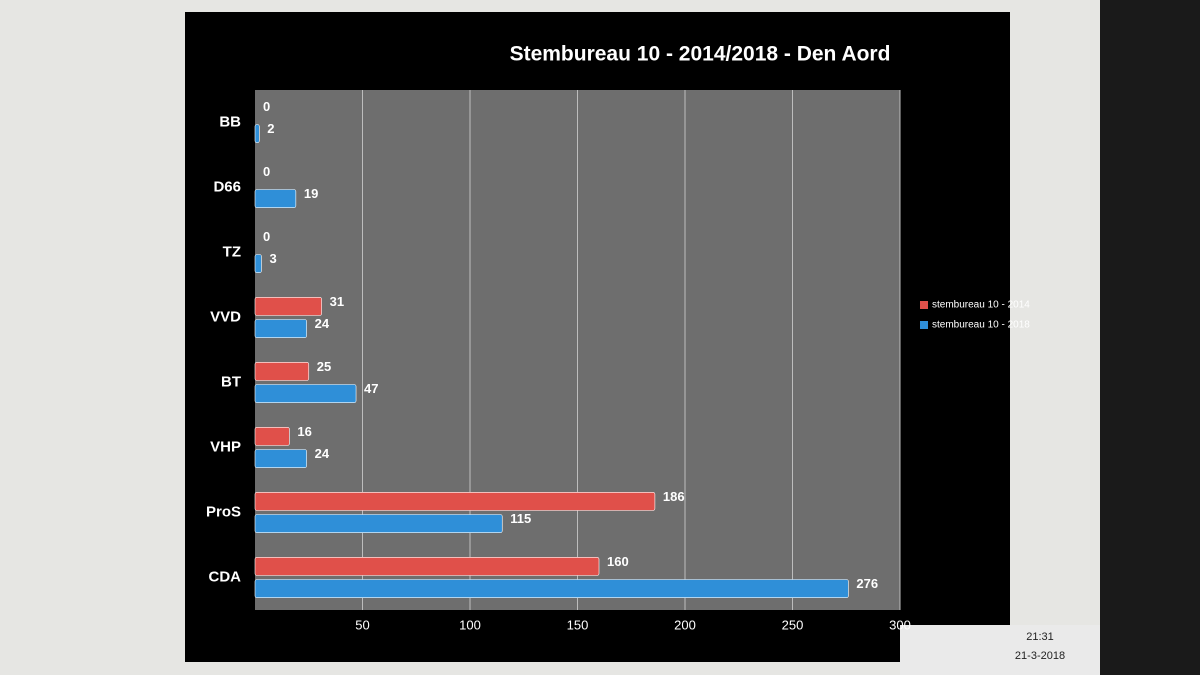  Describe the element at coordinates (1040, 656) in the screenshot. I see `clock-date: 21-3-2018` at that location.